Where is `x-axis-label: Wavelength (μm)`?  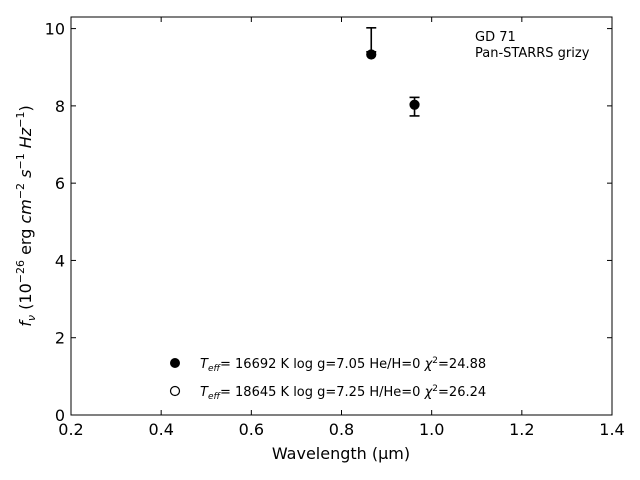
x-axis-label: Wavelength (μm) is located at coordinates (341, 453).